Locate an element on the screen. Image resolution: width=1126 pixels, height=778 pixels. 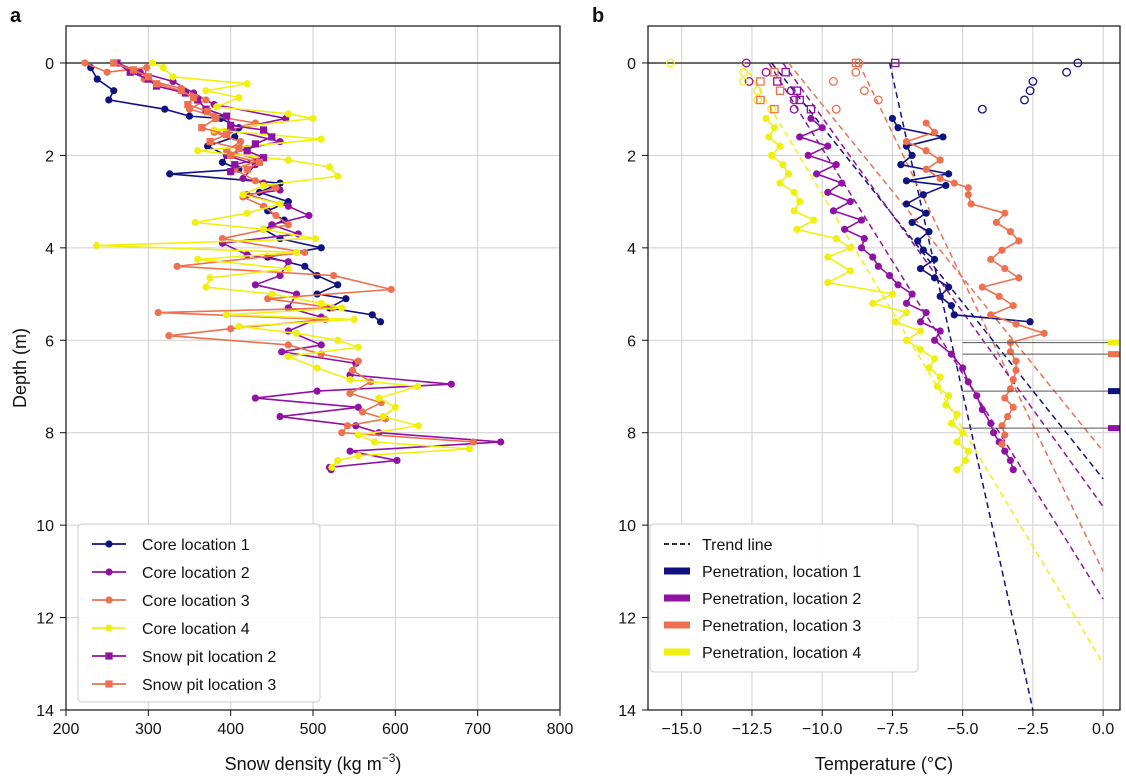
legend-entry: Core location 2 is located at coordinates (171, 573).